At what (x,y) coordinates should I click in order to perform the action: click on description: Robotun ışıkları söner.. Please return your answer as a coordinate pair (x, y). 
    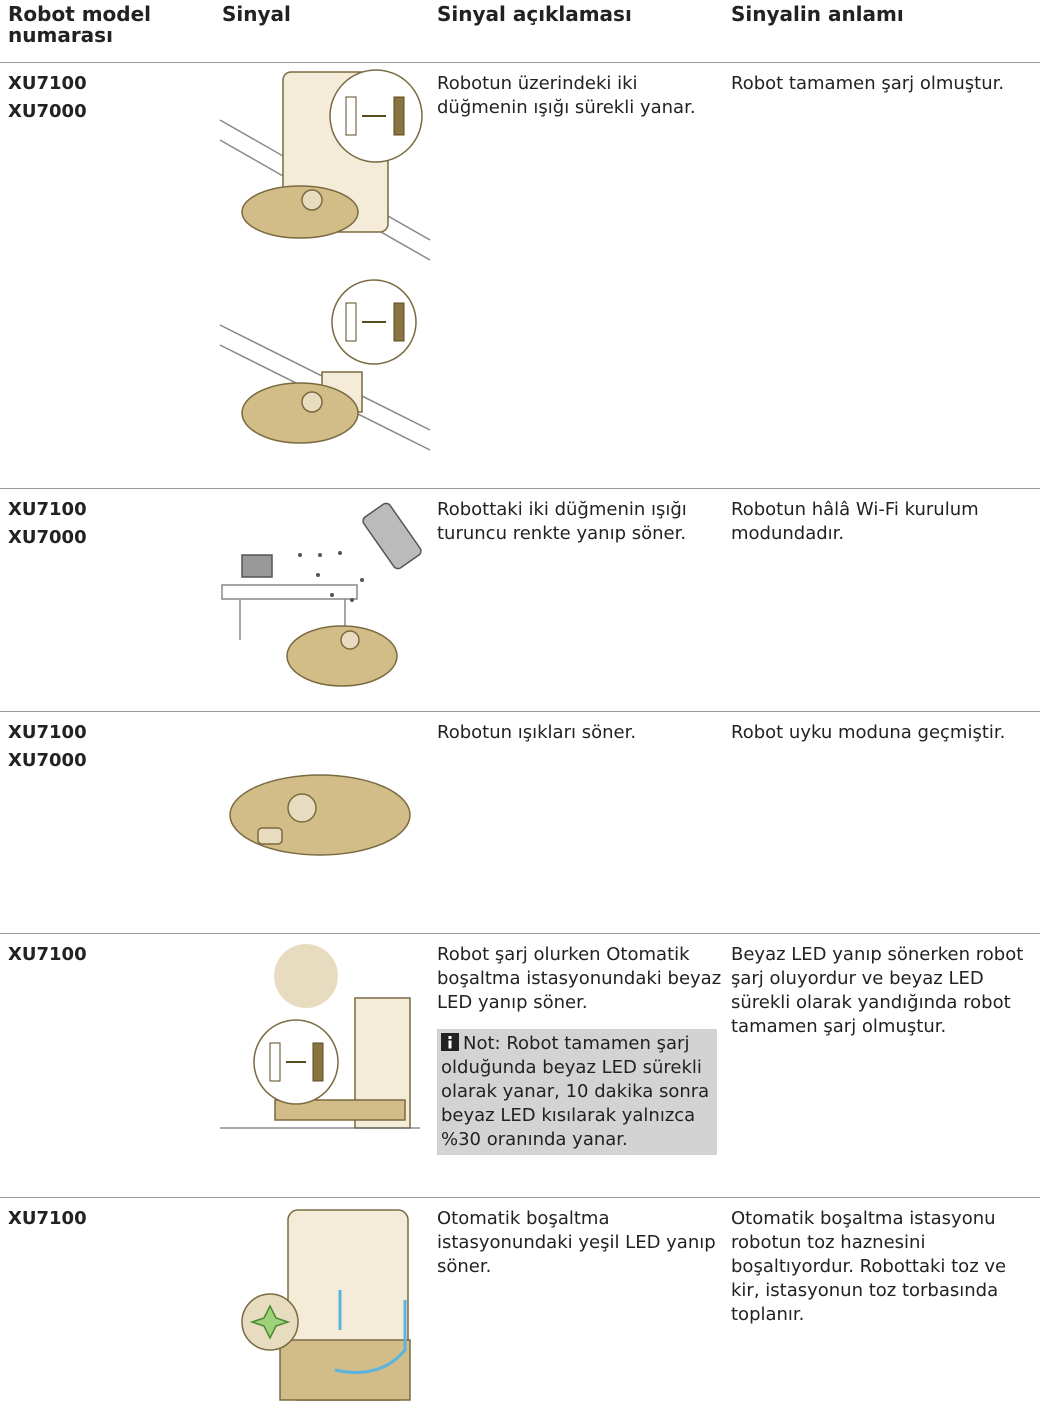
    Looking at the image, I should click on (537, 732).